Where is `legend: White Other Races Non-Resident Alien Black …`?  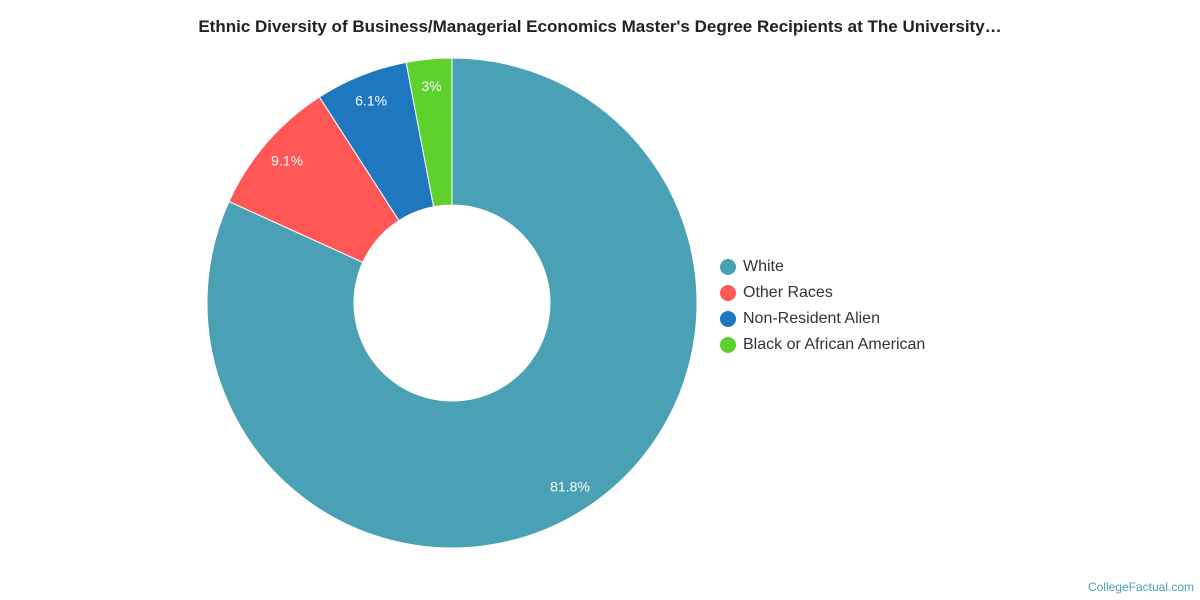 legend: White Other Races Non-Resident Alien Black … is located at coordinates (822, 306).